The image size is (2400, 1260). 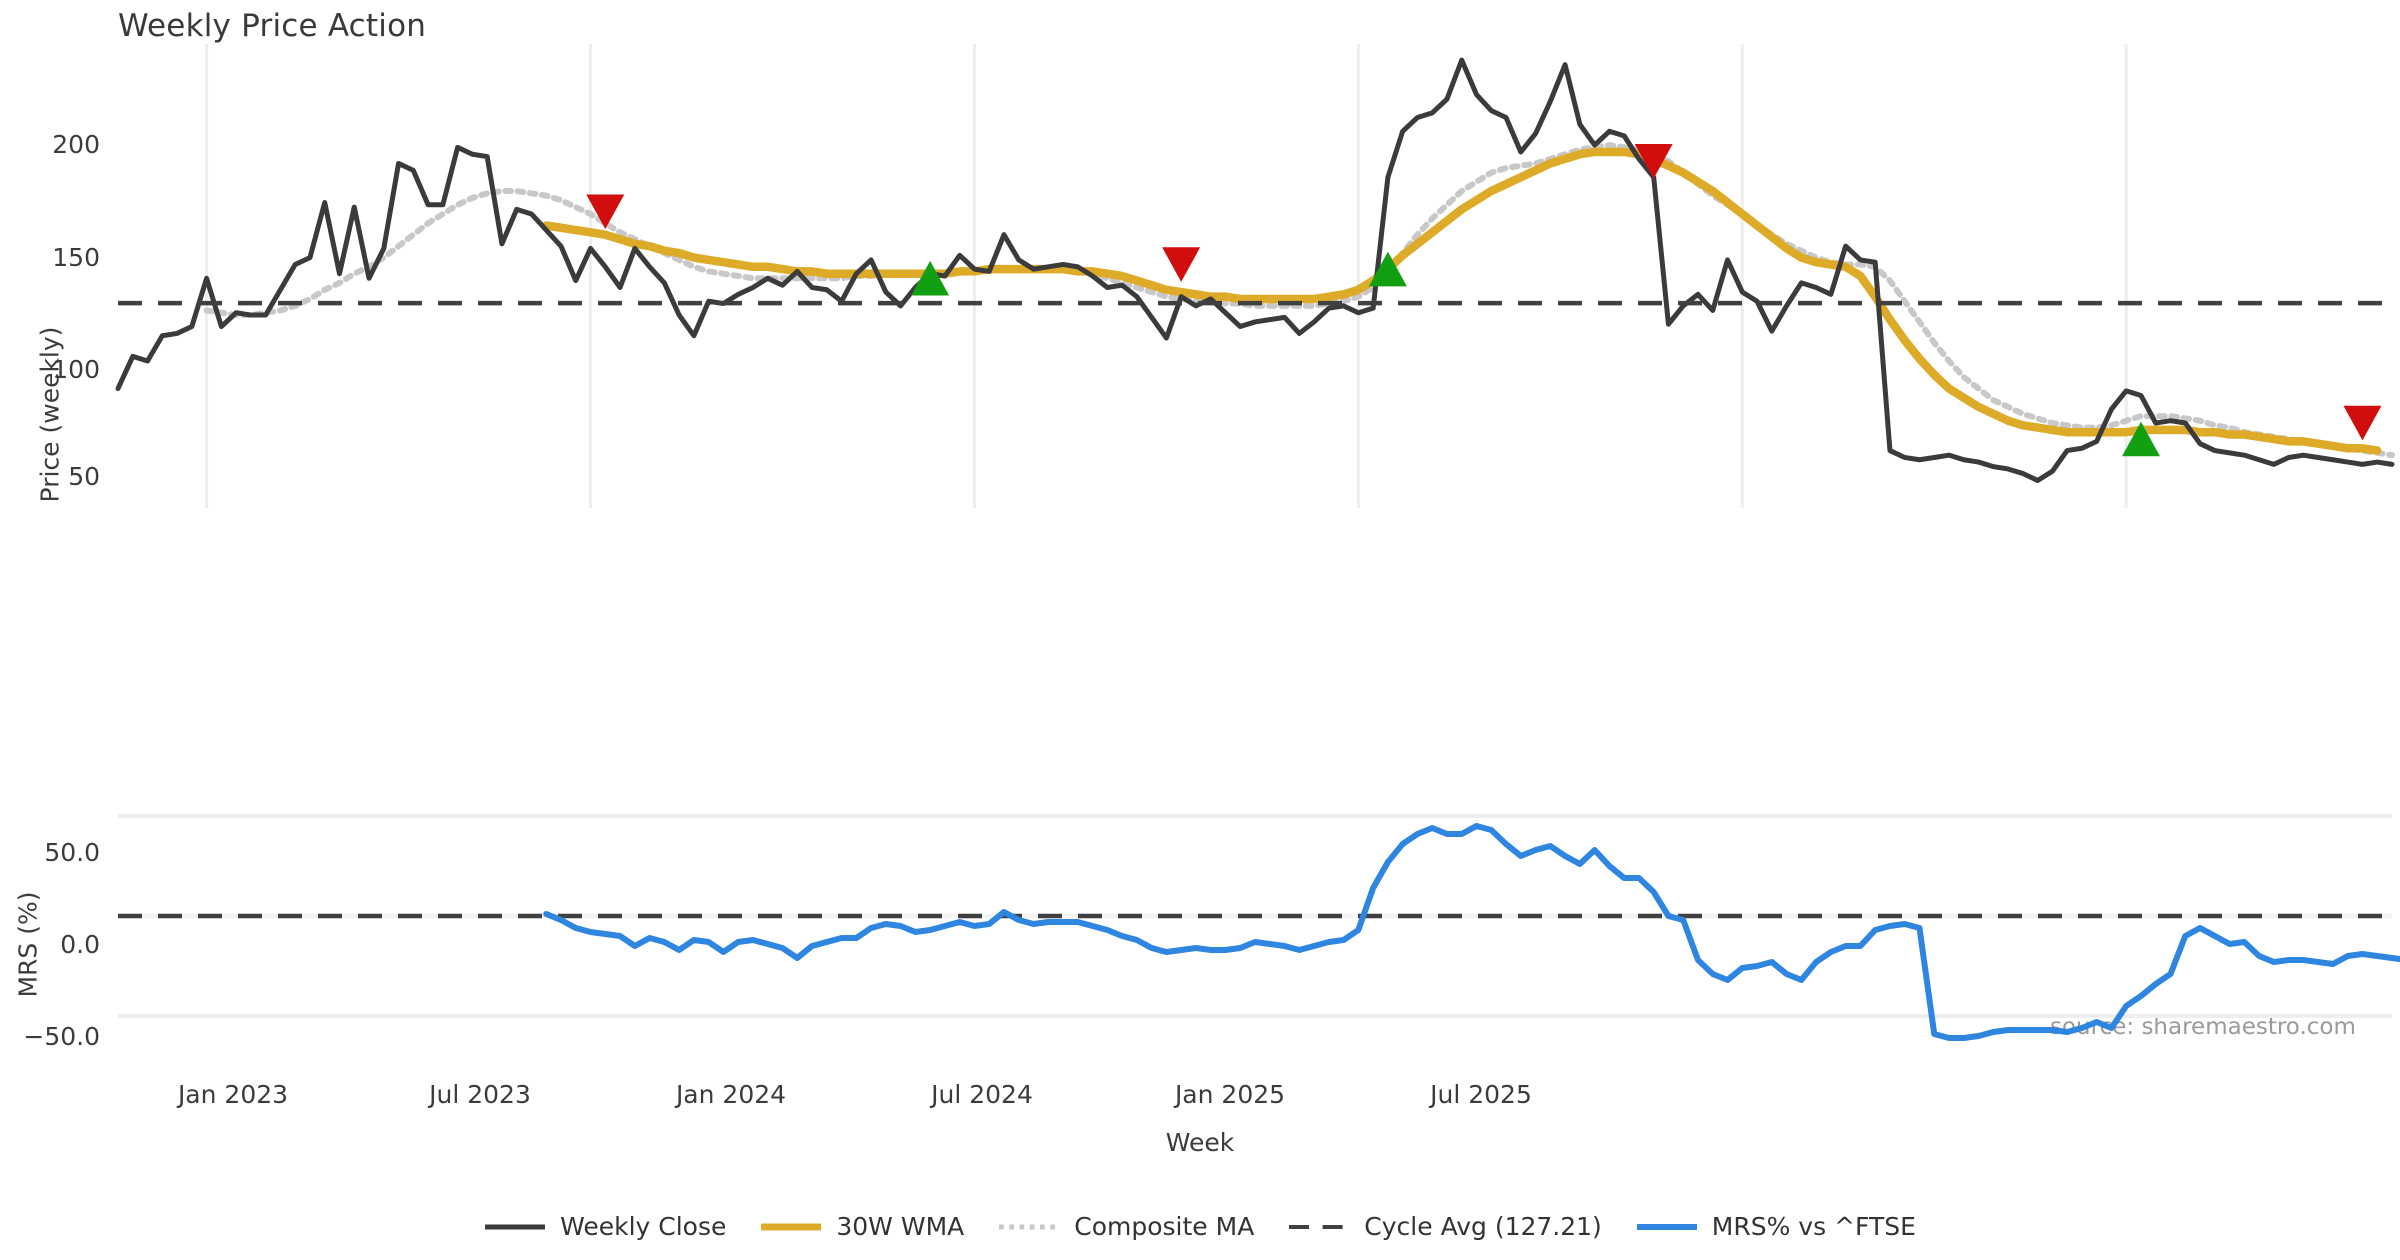 What do you see at coordinates (233, 1094) in the screenshot?
I see `xtick-jan-2023: Jan 2023` at bounding box center [233, 1094].